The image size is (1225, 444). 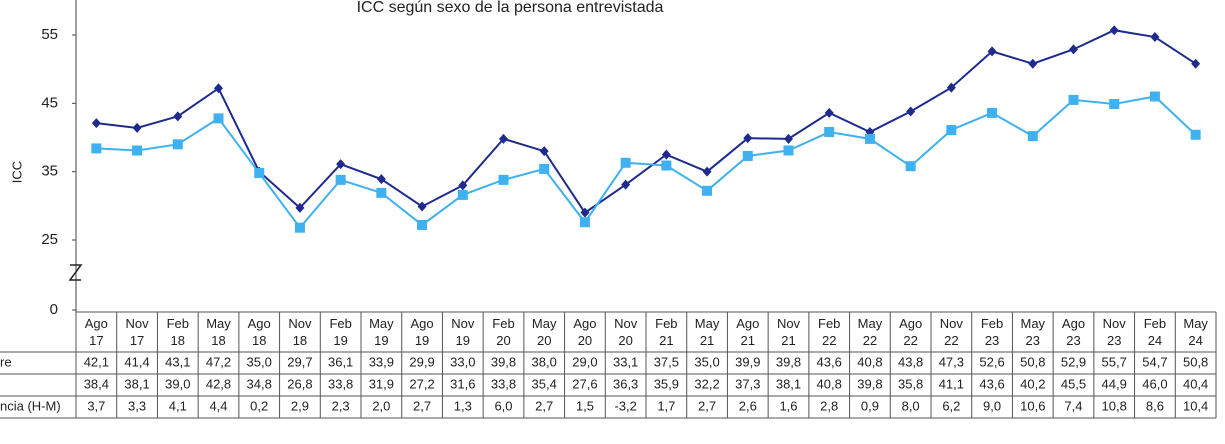 I want to click on table-value: 52,6, so click(x=991, y=361).